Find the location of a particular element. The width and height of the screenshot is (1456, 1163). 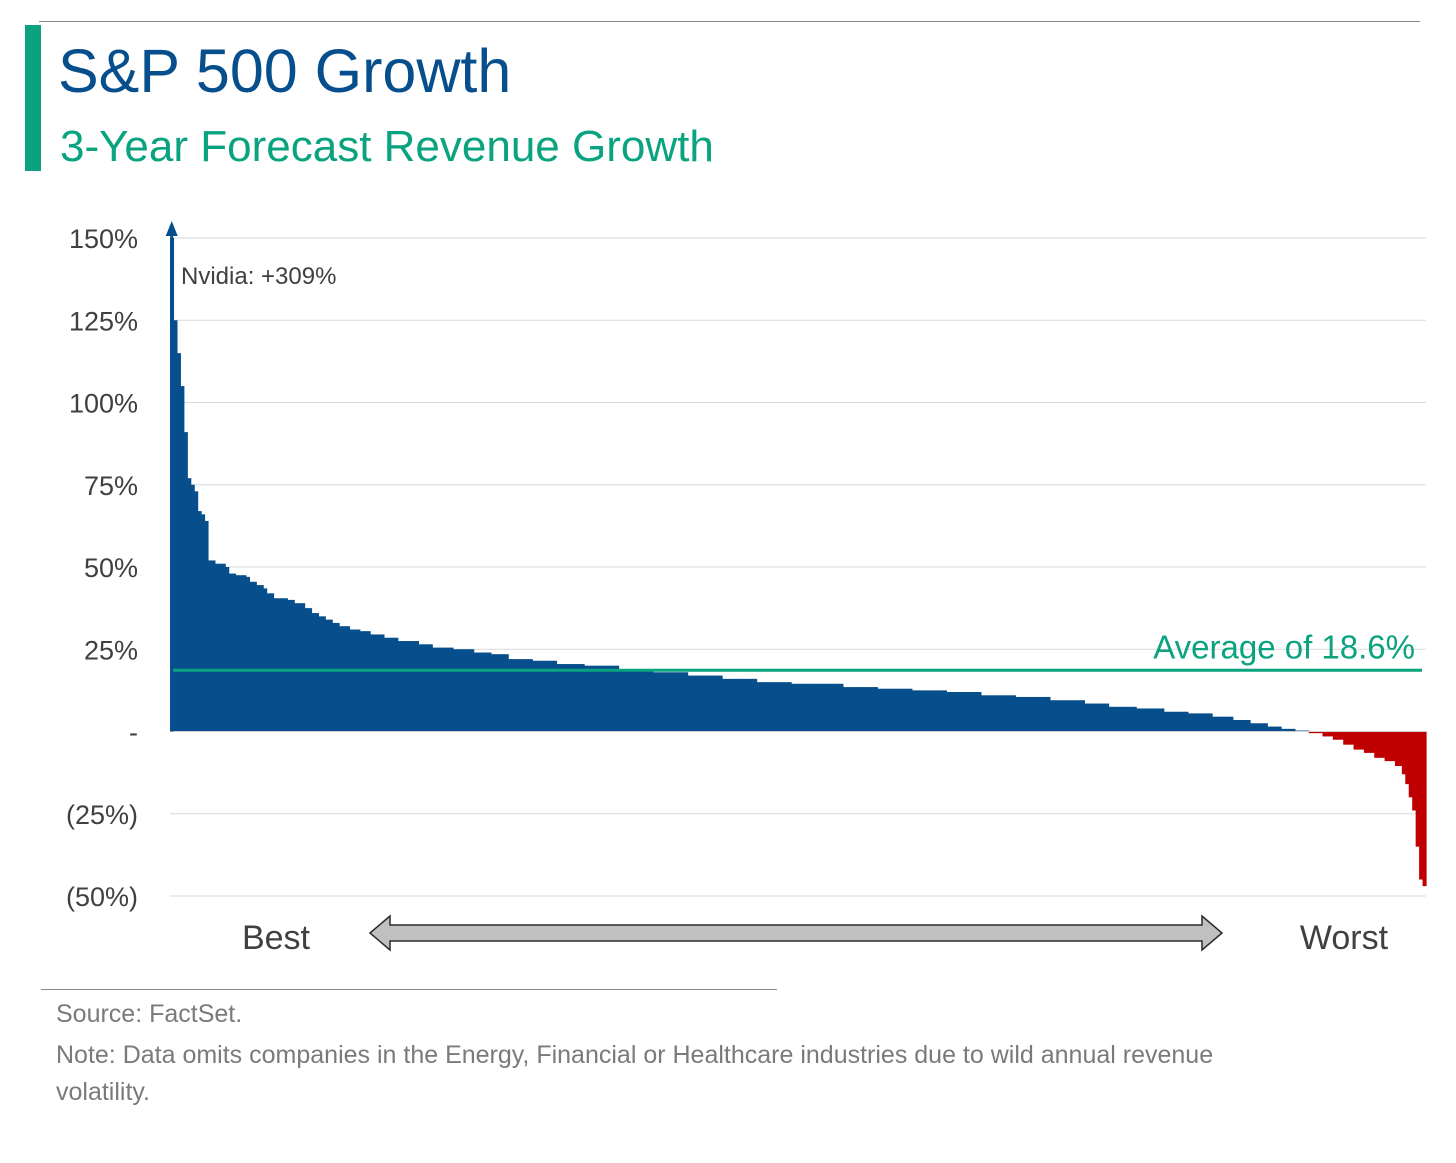

nvidia-annotation: Nvidia: +309% is located at coordinates (258, 276).